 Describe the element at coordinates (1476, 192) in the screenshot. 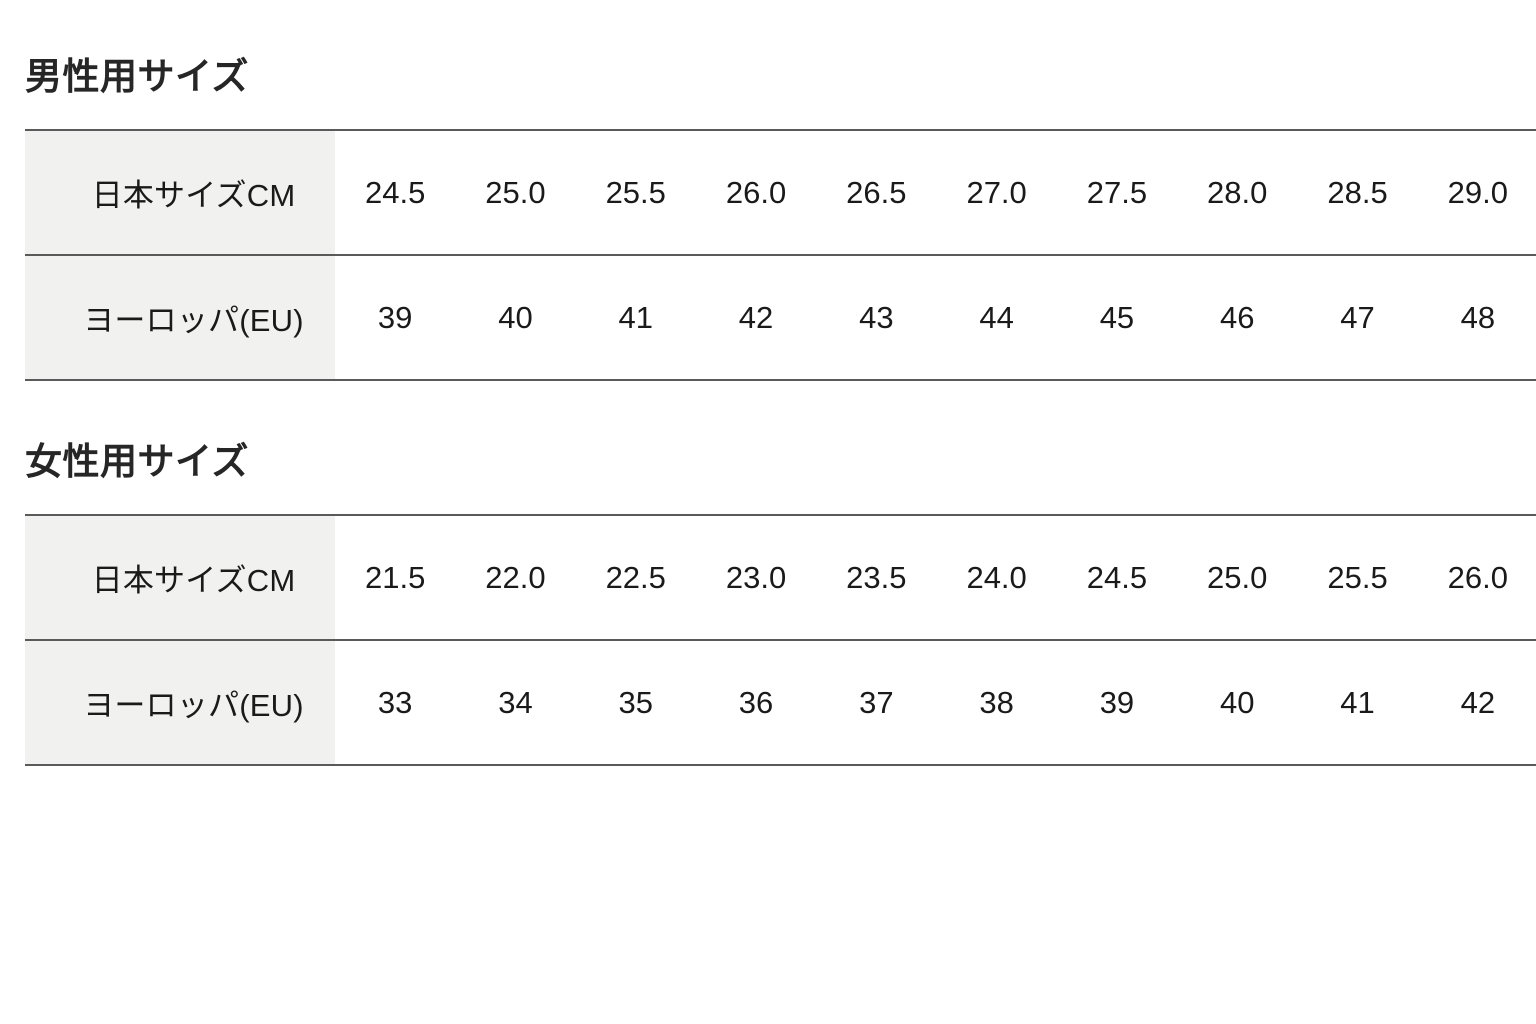

I see `cell-jp-men-10: 29.0` at that location.